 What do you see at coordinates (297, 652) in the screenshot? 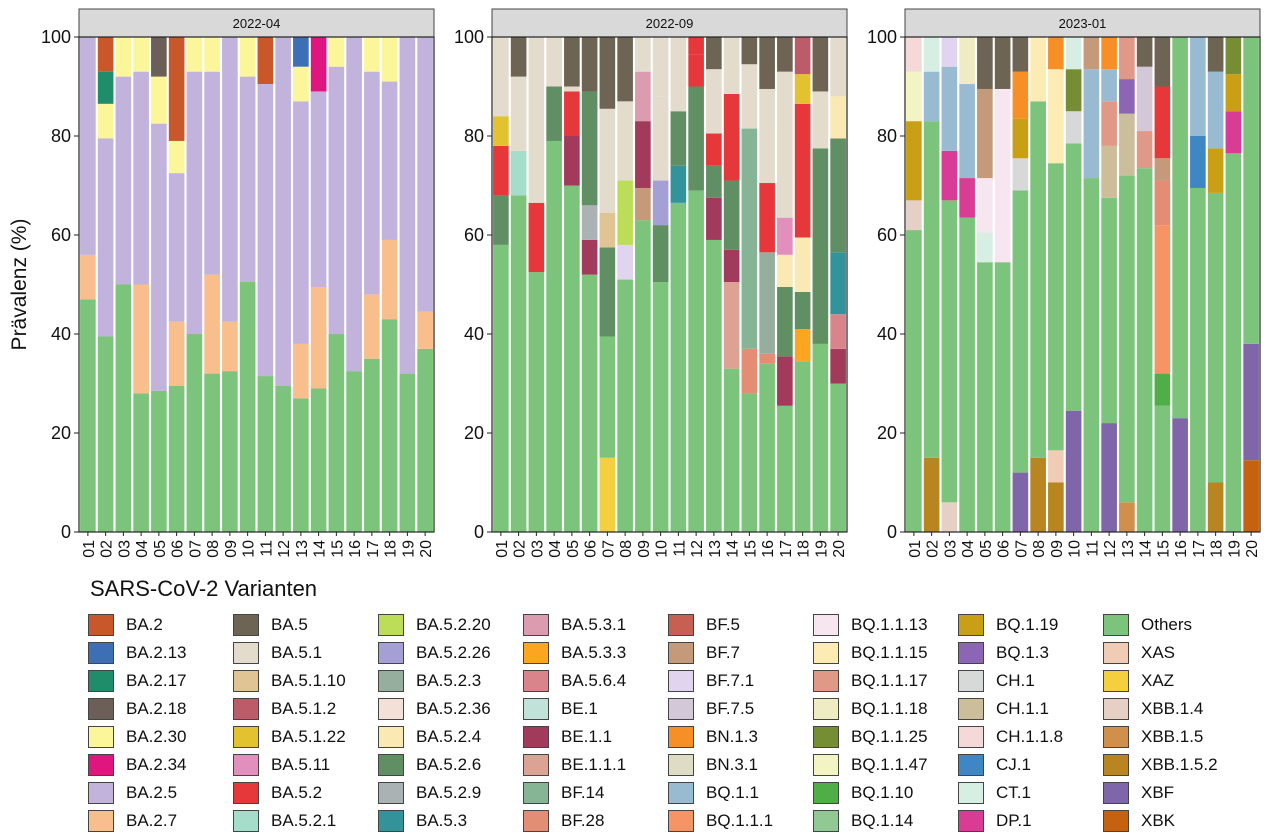
I see `legend-label: BA.5.1` at bounding box center [297, 652].